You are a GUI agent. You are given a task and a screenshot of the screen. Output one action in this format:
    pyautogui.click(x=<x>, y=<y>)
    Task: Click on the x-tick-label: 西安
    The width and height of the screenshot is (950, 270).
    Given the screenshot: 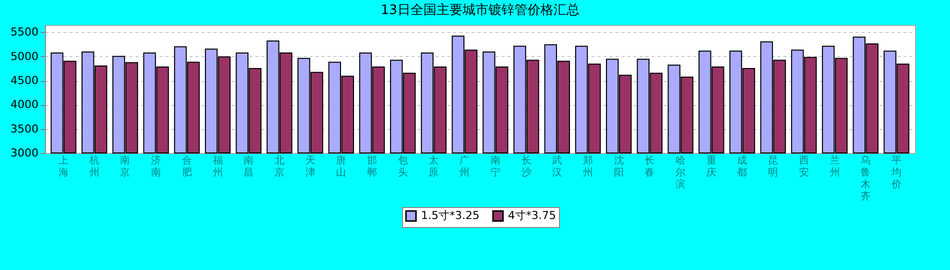 What is the action you would take?
    pyautogui.click(x=803, y=167)
    